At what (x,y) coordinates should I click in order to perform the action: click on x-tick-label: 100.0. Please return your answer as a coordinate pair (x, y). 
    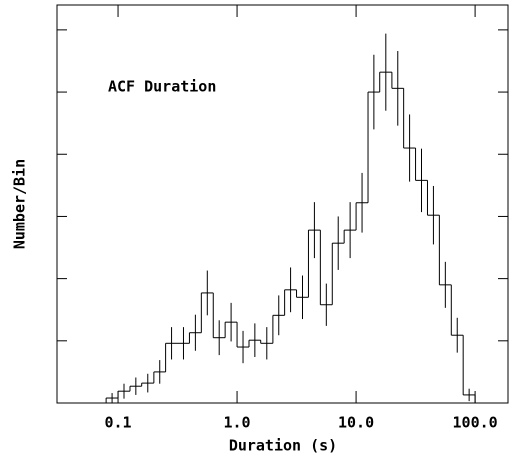
    Looking at the image, I should click on (475, 423).